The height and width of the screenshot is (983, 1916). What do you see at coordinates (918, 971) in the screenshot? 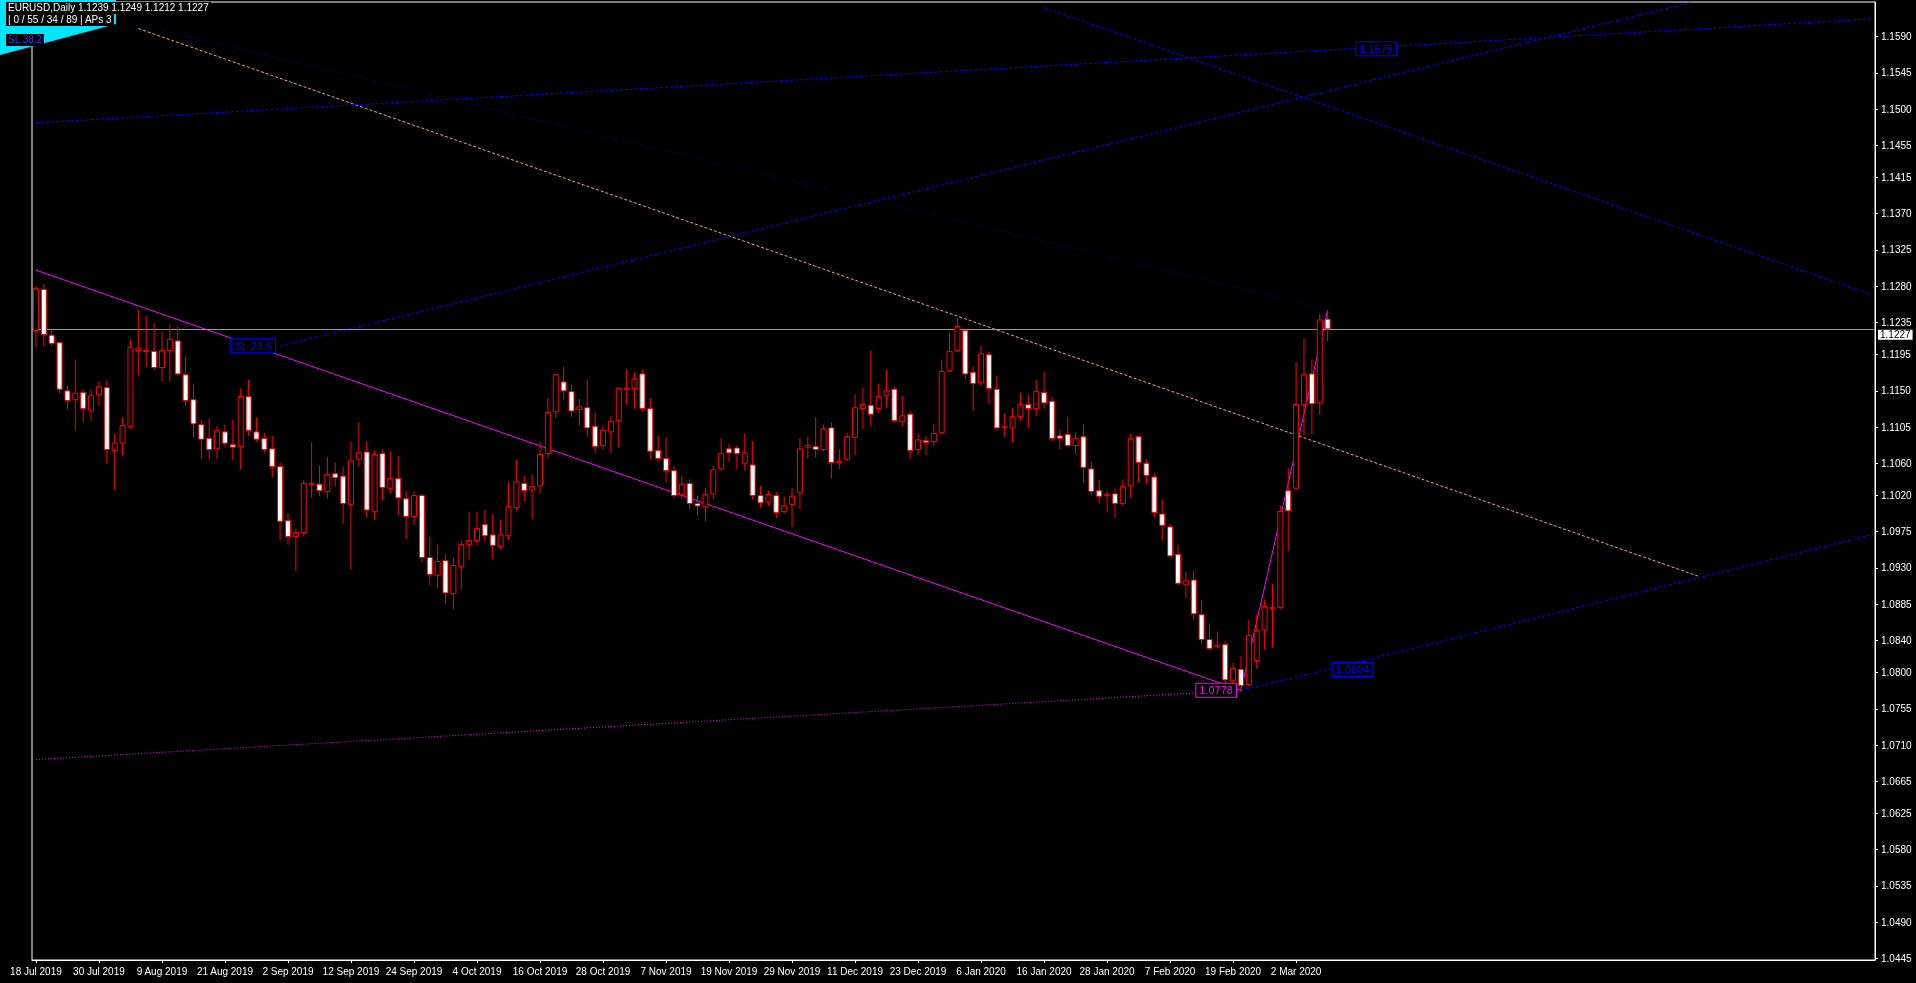
I see `x-tick-label: 23 Dec 2019` at bounding box center [918, 971].